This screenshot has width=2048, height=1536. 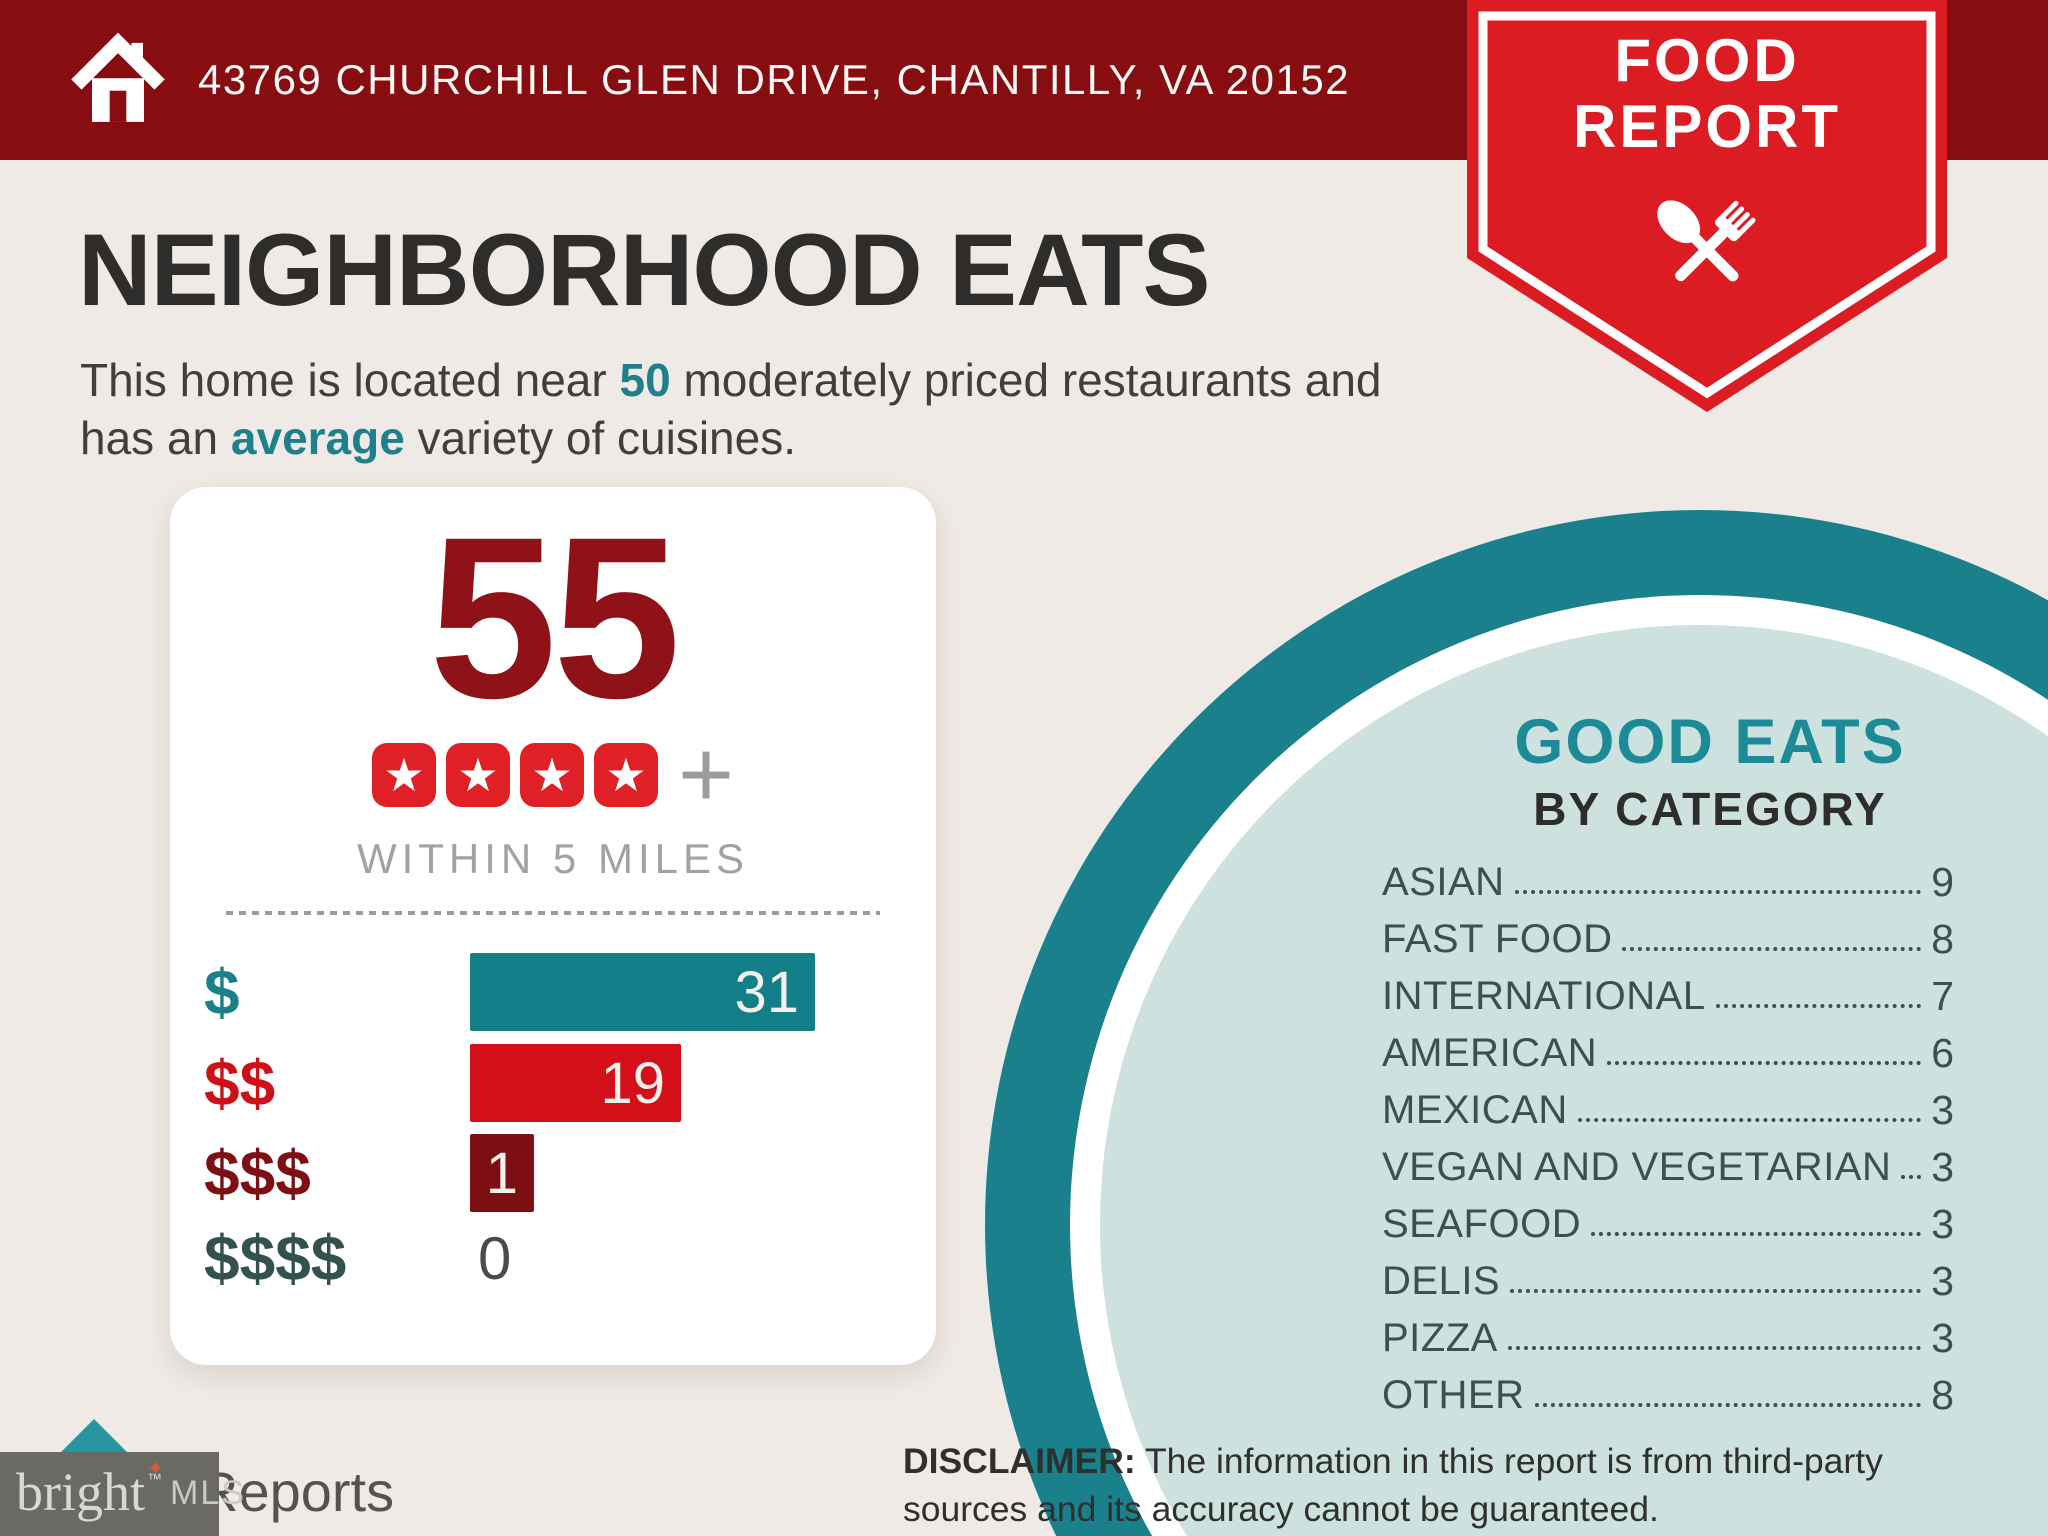 What do you see at coordinates (642, 992) in the screenshot?
I see `price-bar: 31` at bounding box center [642, 992].